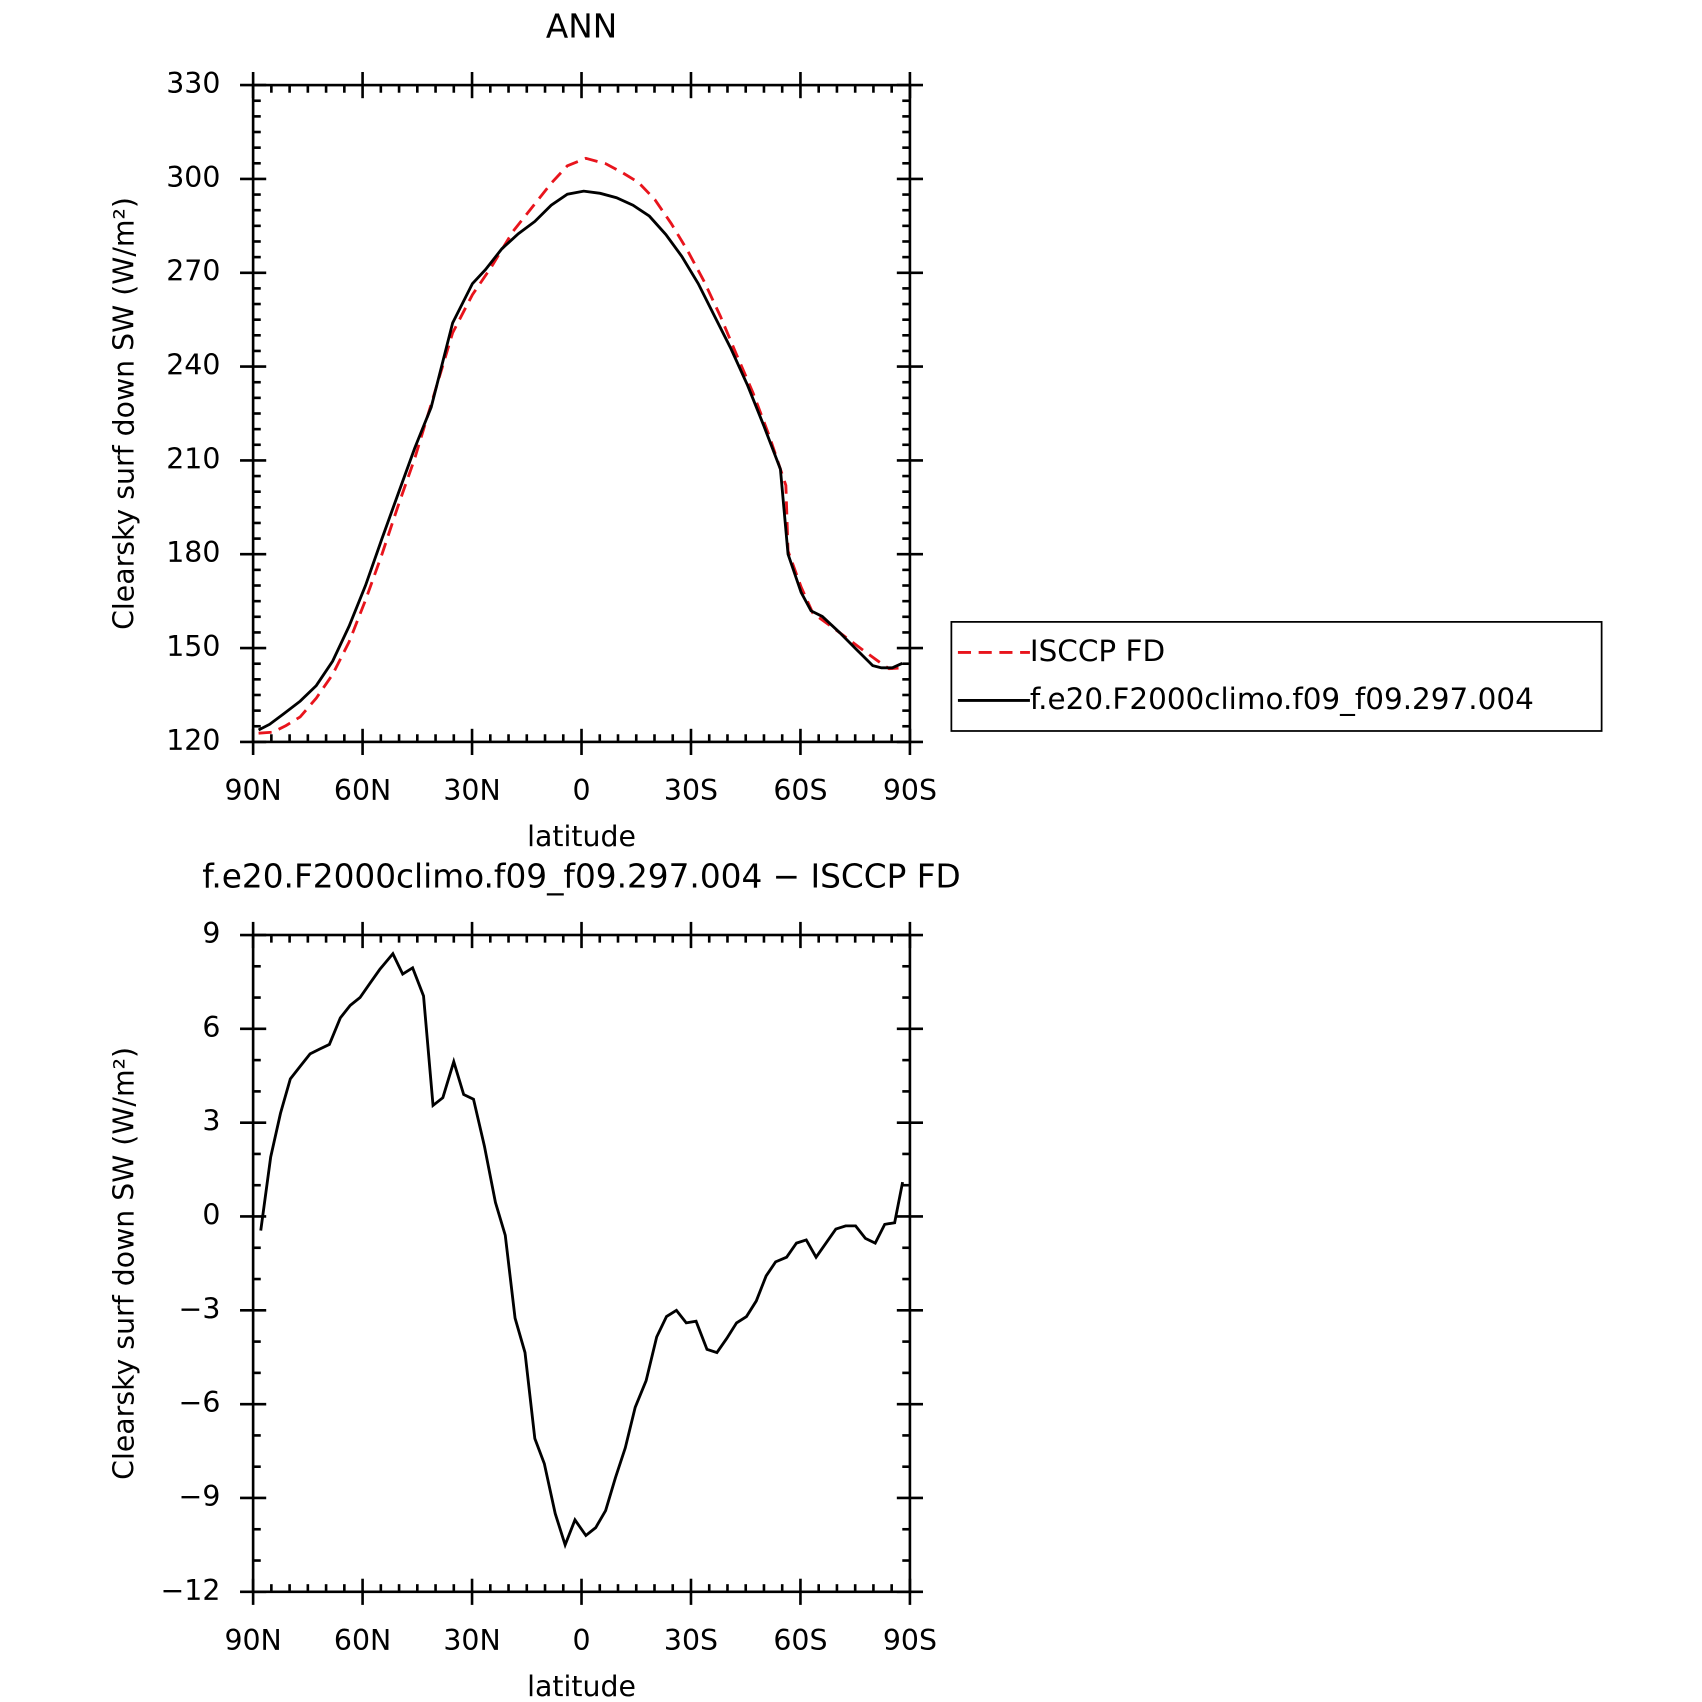 This screenshot has height=1702, width=1702. I want to click on y-tick-label: −9, so click(200, 1496).